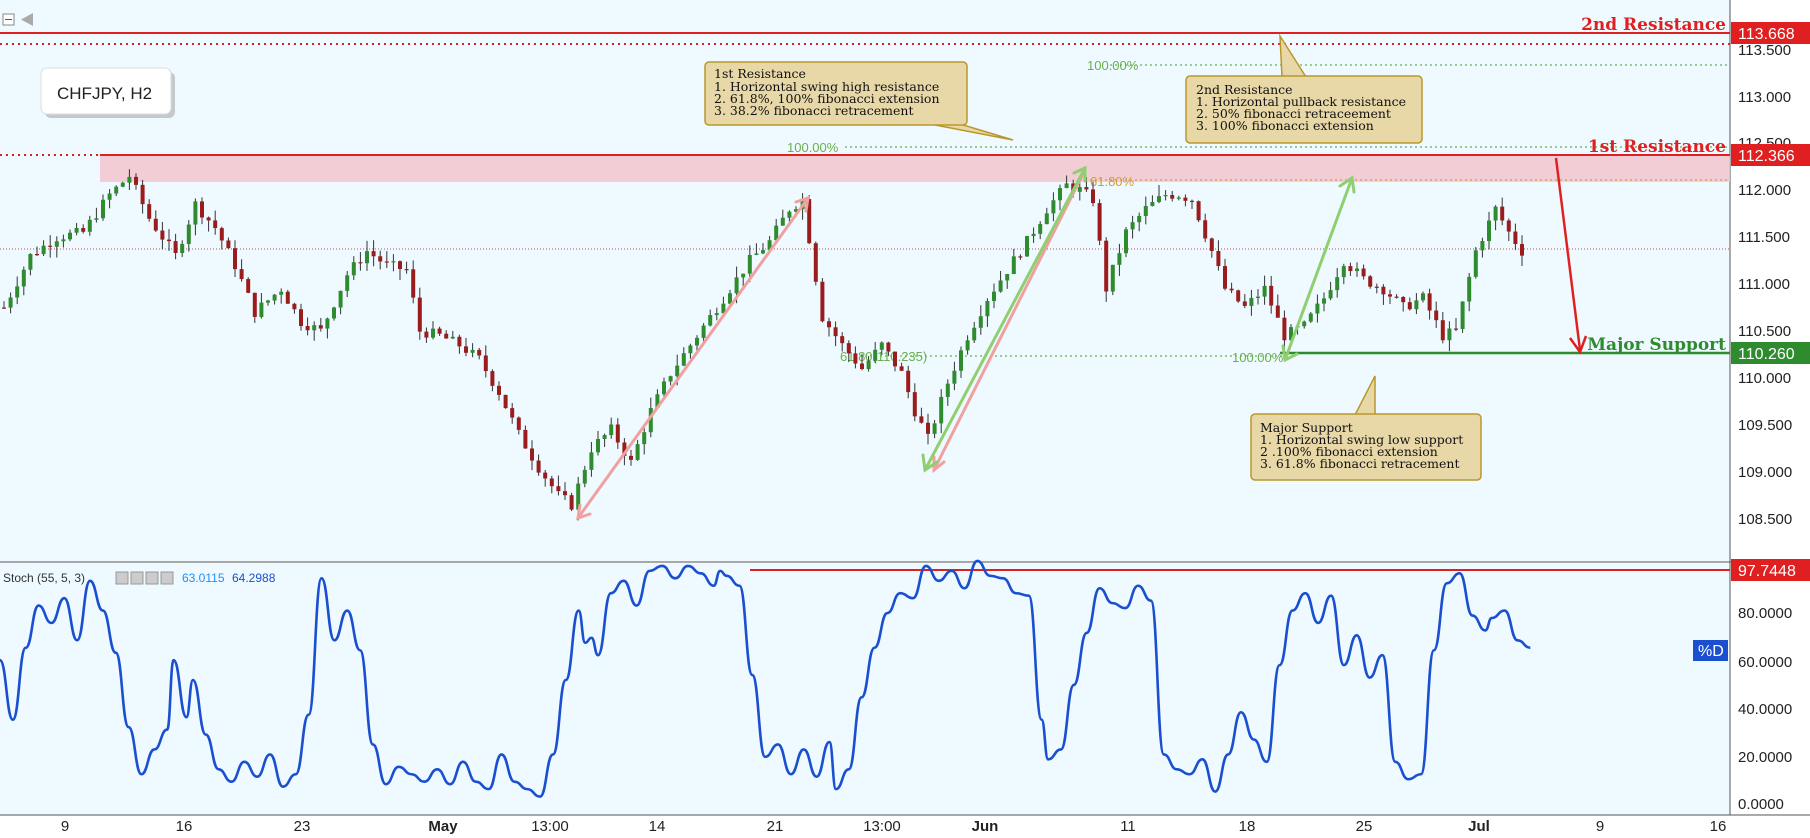 This screenshot has height=838, width=1810. What do you see at coordinates (1710, 650) in the screenshot?
I see `stoch-d-tag` at bounding box center [1710, 650].